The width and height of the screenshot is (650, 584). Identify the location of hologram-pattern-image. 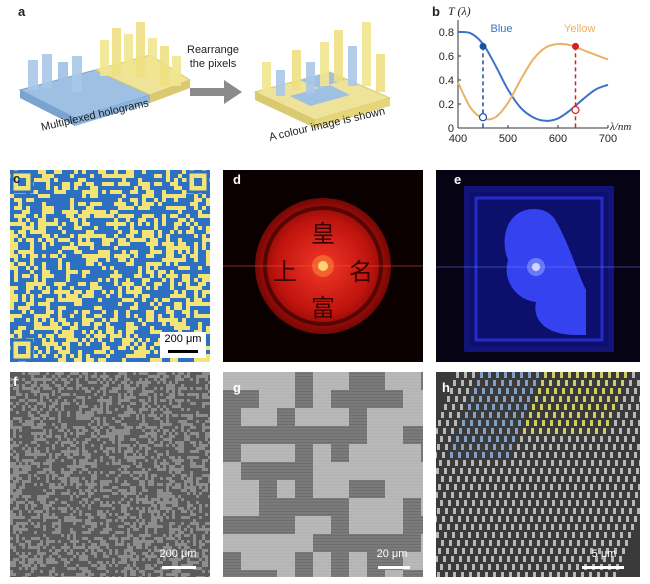
(110, 266).